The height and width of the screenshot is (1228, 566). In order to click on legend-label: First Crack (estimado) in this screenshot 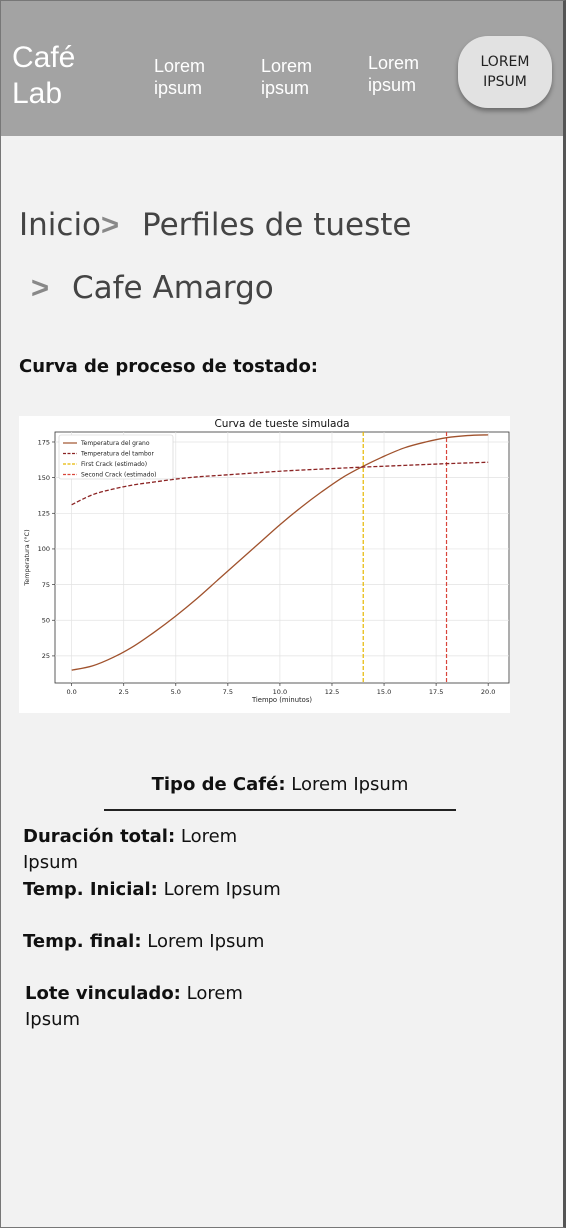, I will do `click(114, 464)`.